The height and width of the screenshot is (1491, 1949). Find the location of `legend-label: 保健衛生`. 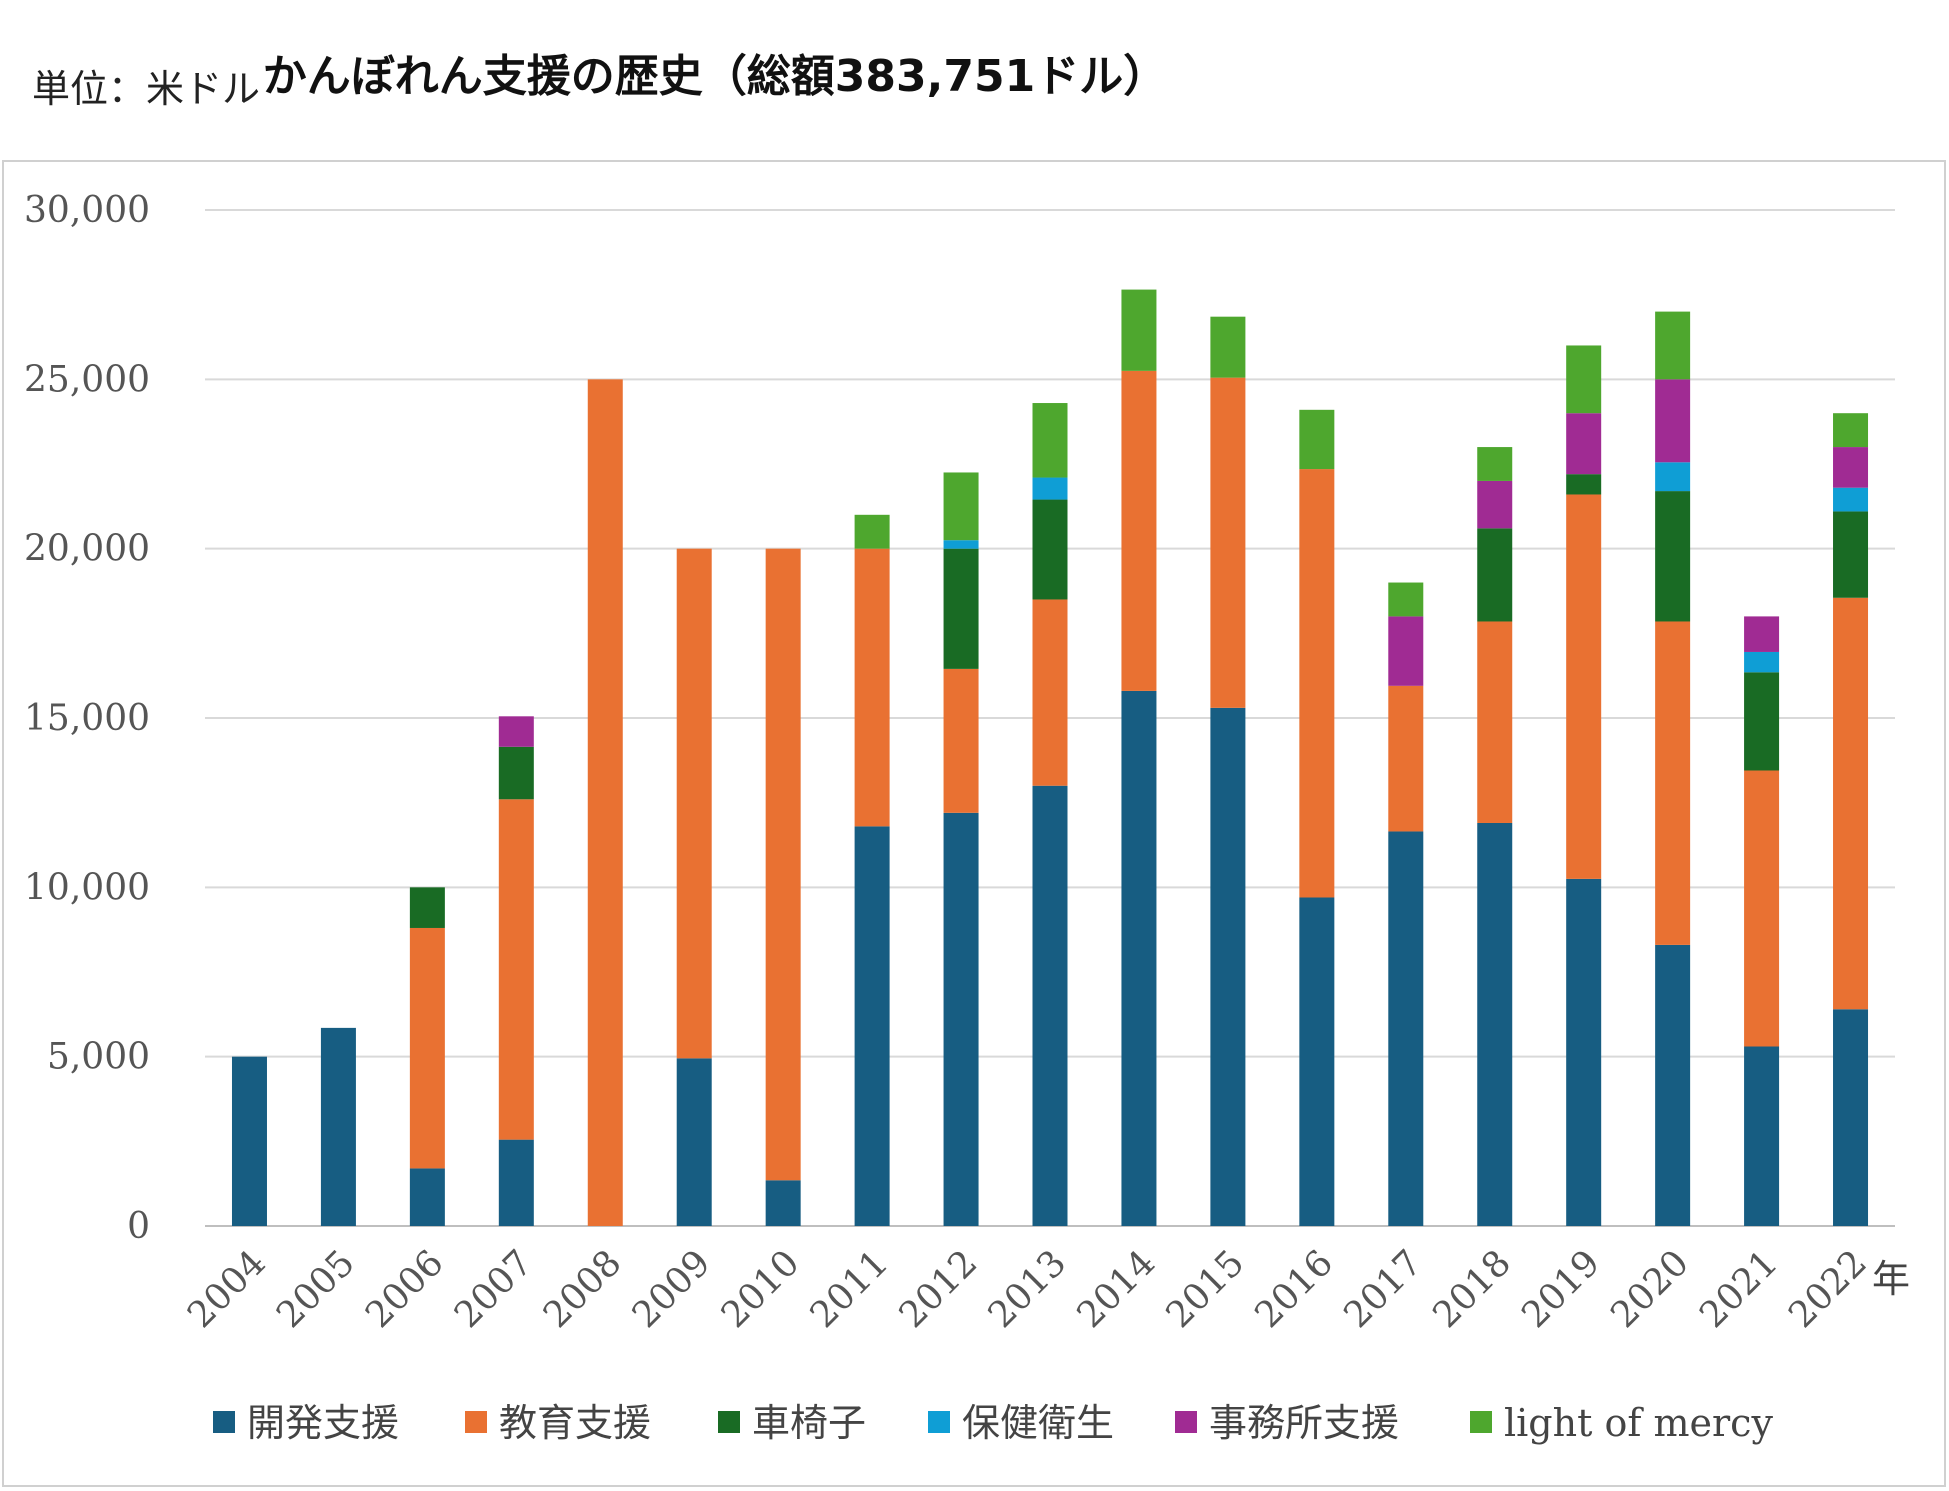

legend-label: 保健衛生 is located at coordinates (1038, 1423).